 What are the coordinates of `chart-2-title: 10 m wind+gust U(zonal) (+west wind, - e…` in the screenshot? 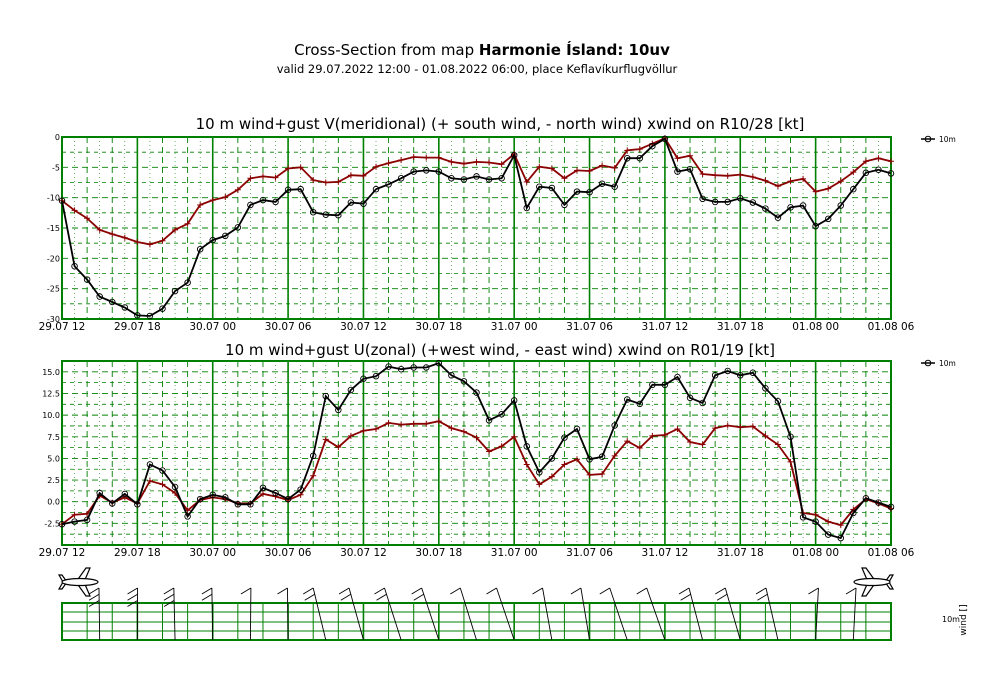 It's located at (500, 350).